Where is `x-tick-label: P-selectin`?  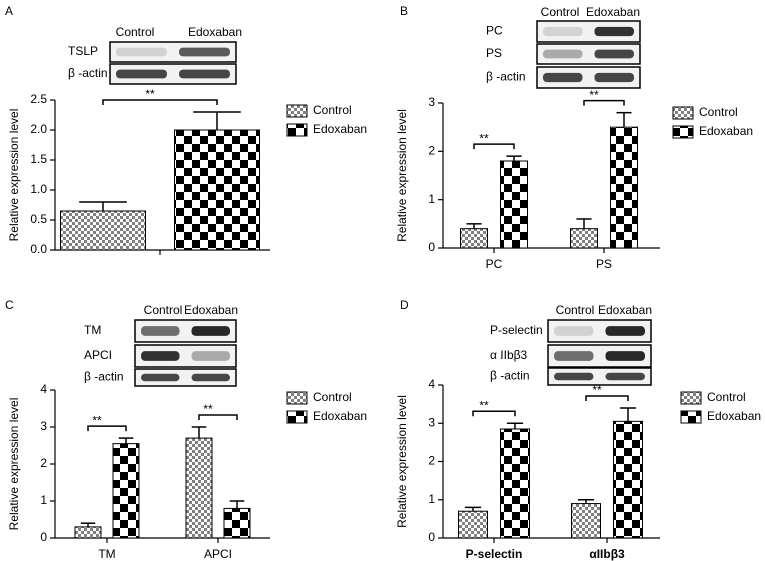 x-tick-label: P-selectin is located at coordinates (494, 554).